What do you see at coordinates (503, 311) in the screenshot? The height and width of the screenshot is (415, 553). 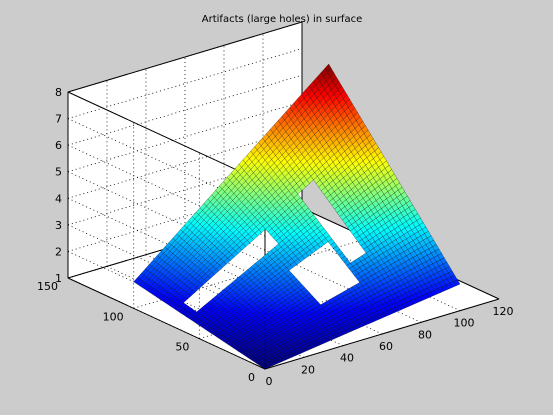 I see `x-tick-label: 120` at bounding box center [503, 311].